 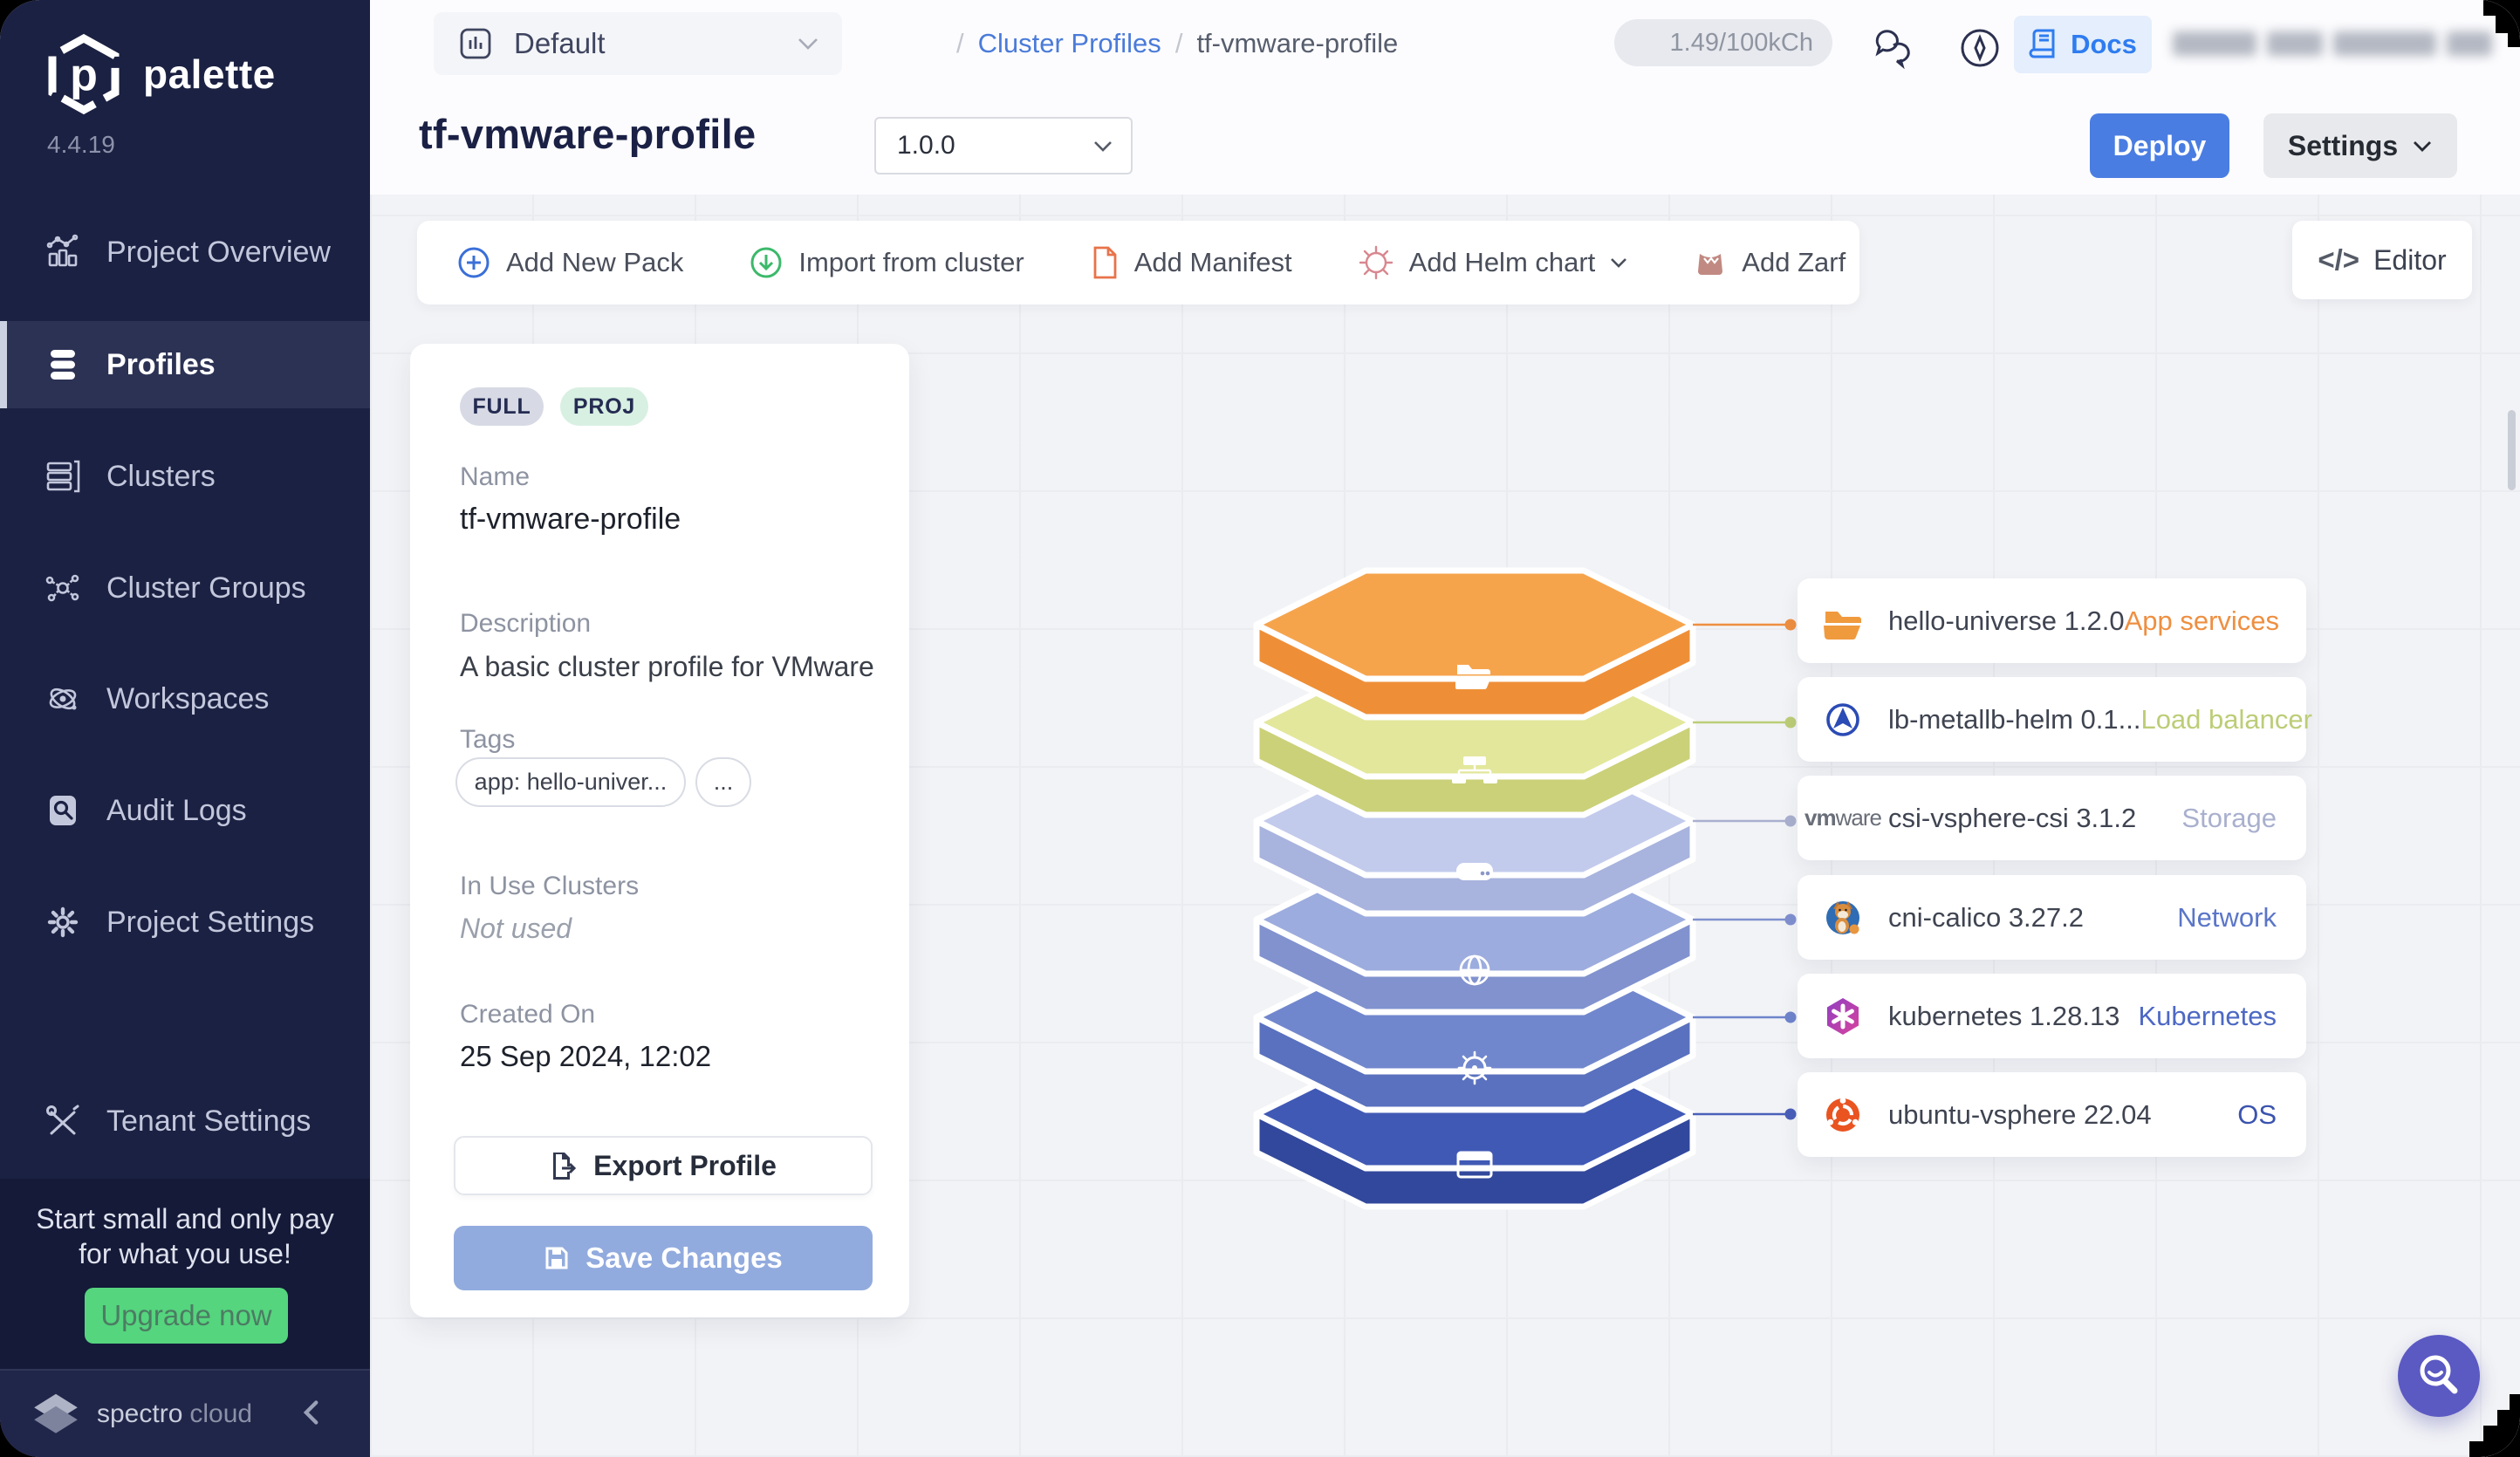 I want to click on workspaces-icon, so click(x=63, y=698).